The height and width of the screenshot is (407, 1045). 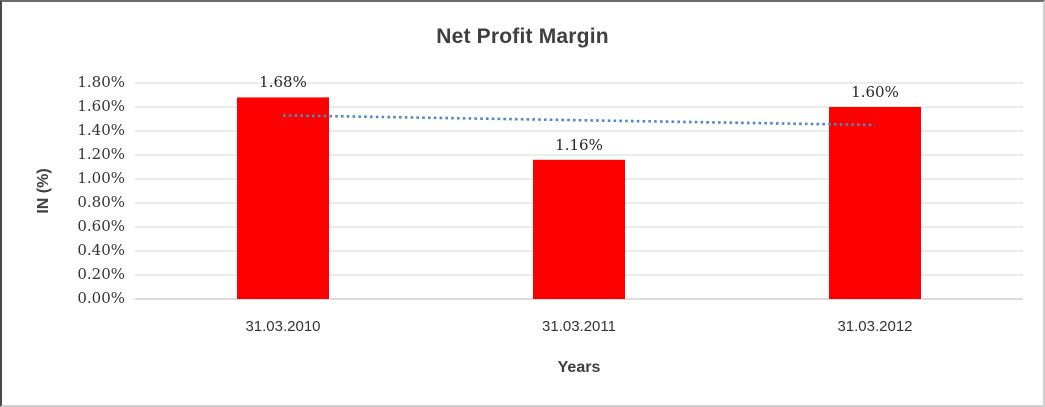 What do you see at coordinates (579, 367) in the screenshot?
I see `x-axis-title: Years` at bounding box center [579, 367].